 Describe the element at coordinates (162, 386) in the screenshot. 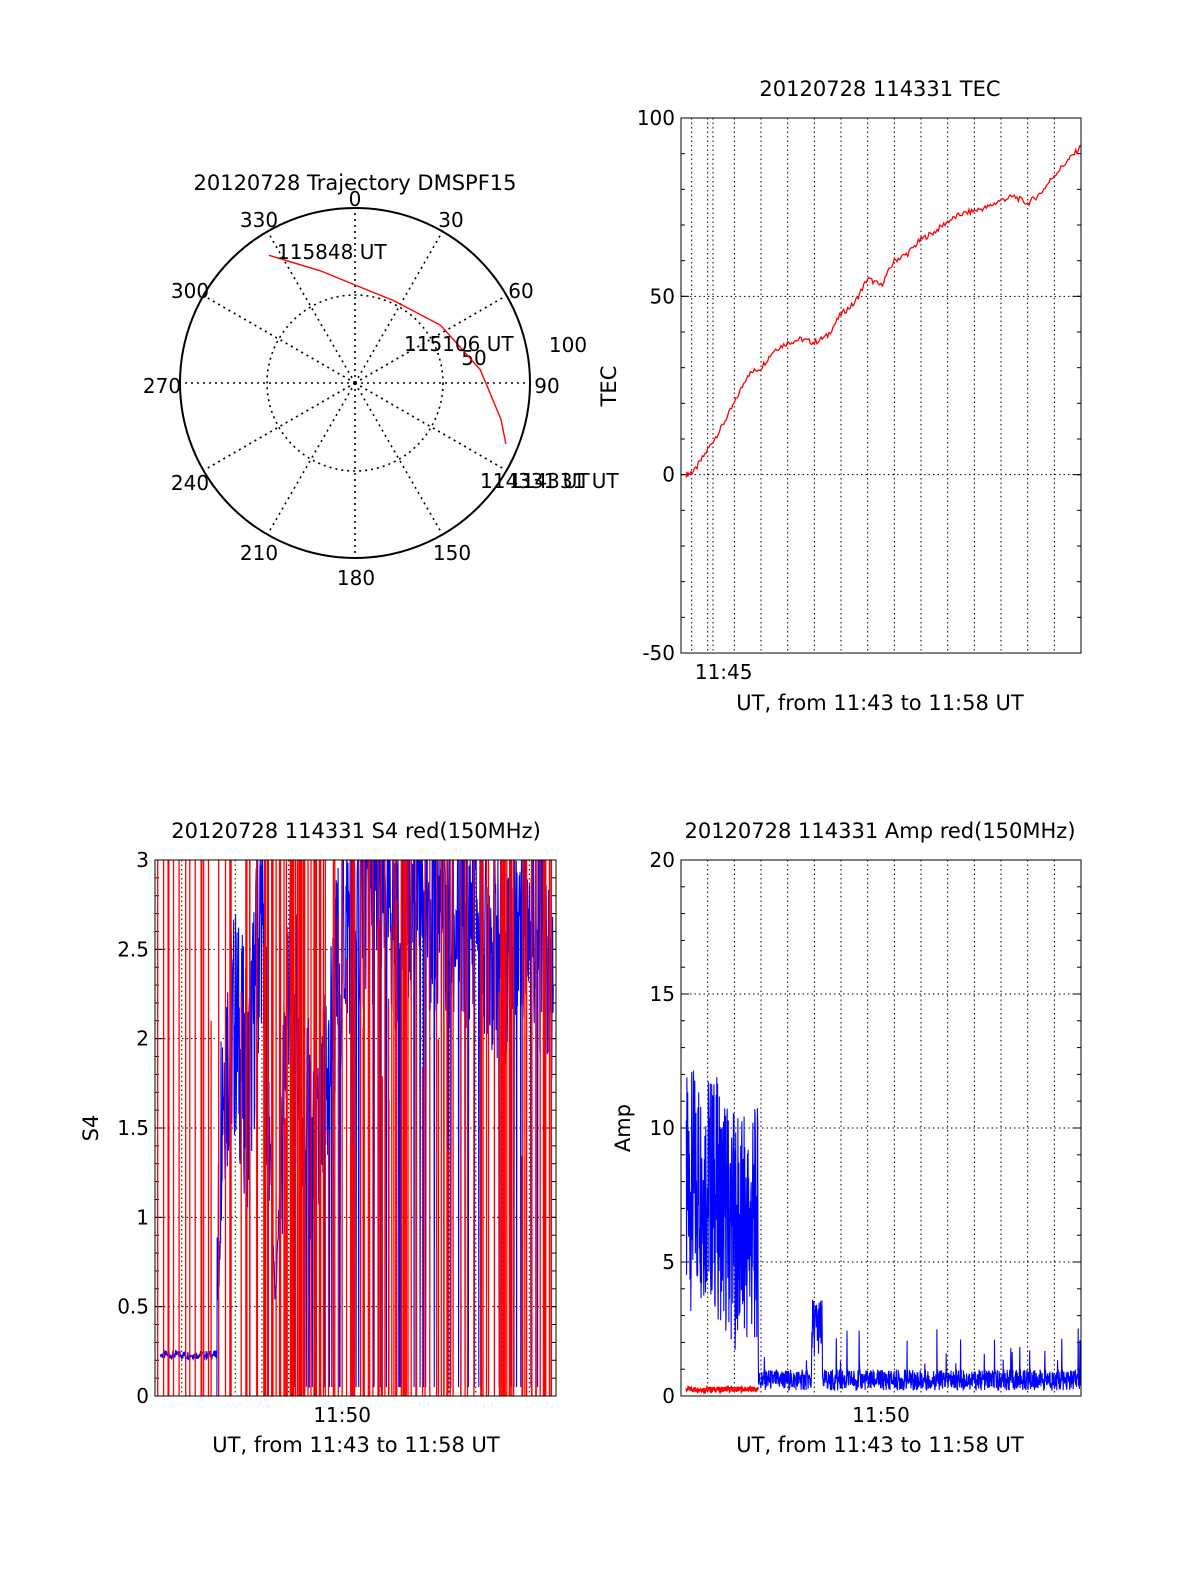

I see `azimuth-label: 270` at that location.